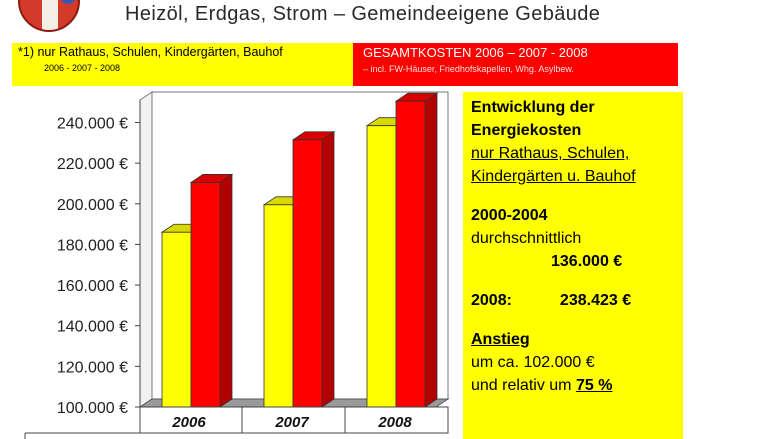 The height and width of the screenshot is (439, 780). Describe the element at coordinates (92, 205) in the screenshot. I see `y-tick-label: 200.000 €` at that location.